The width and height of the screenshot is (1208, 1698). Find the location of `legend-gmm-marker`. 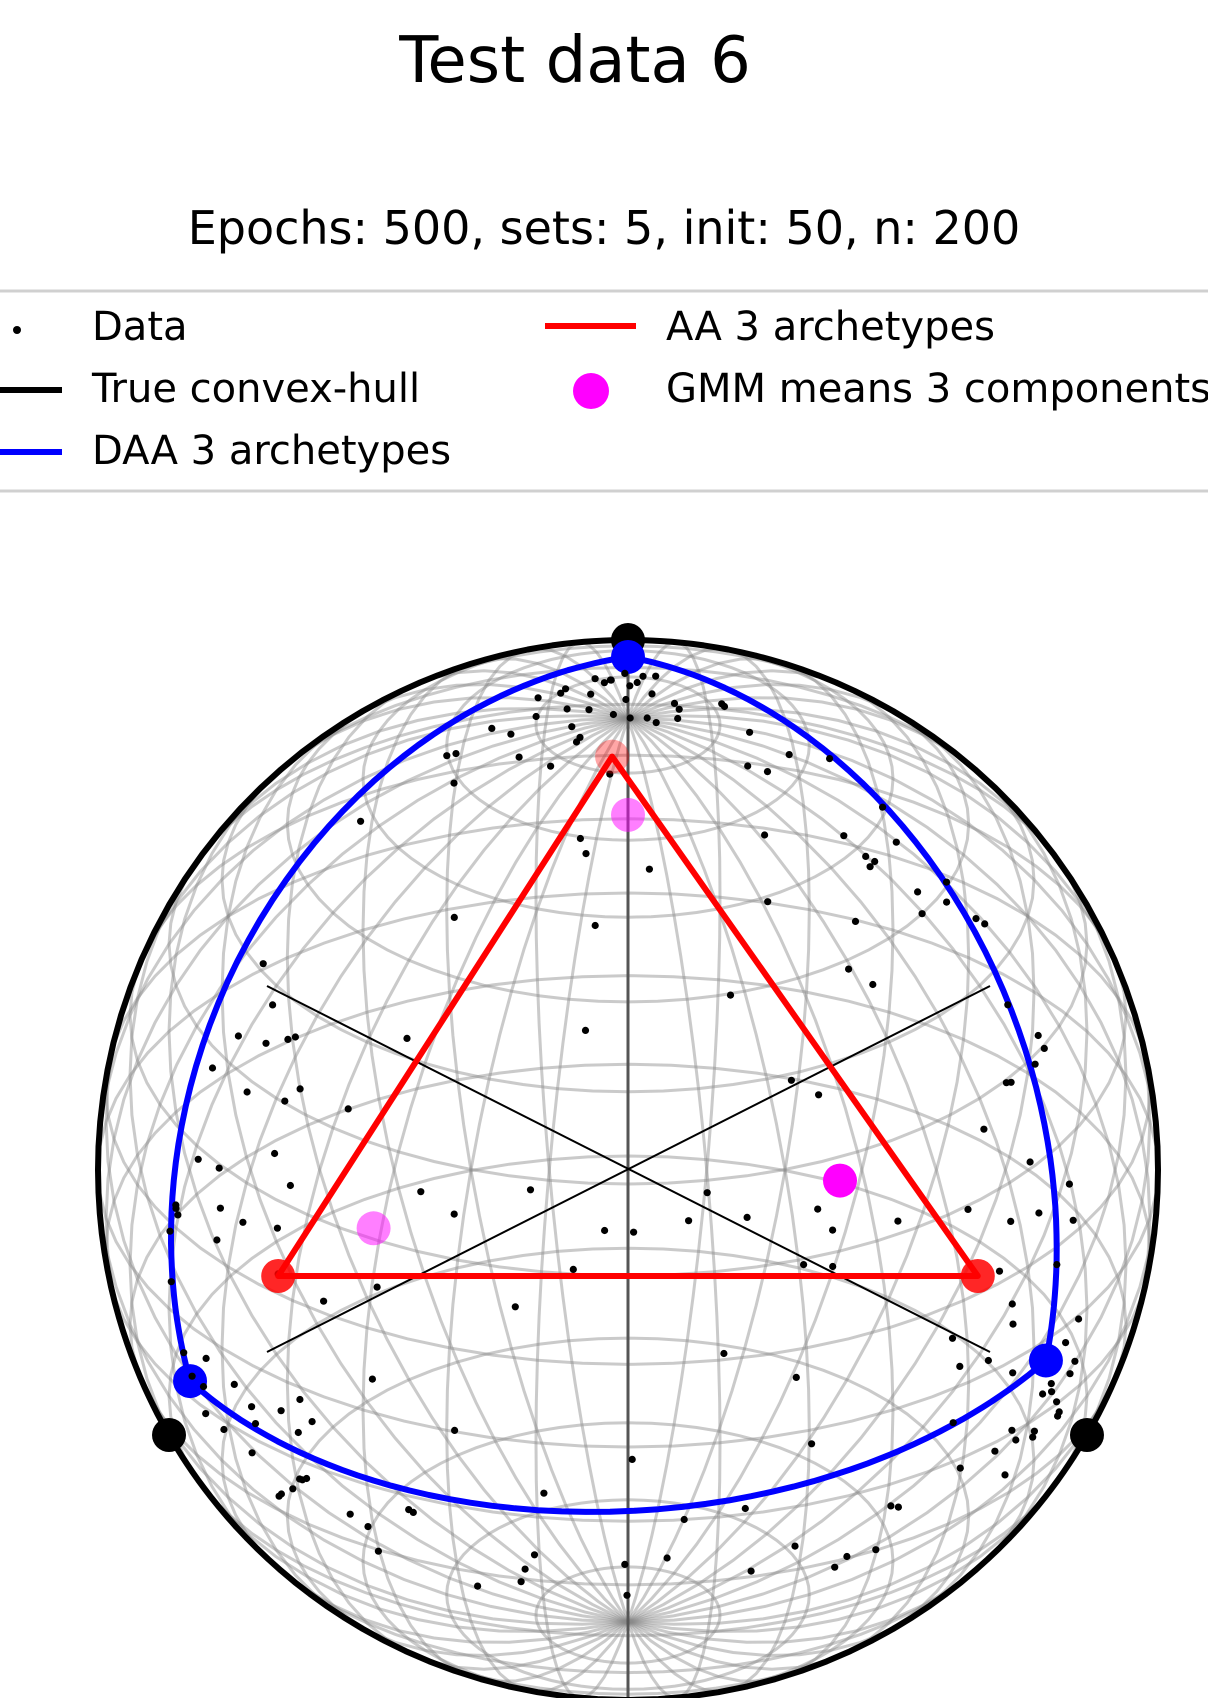

legend-gmm-marker is located at coordinates (591, 391).